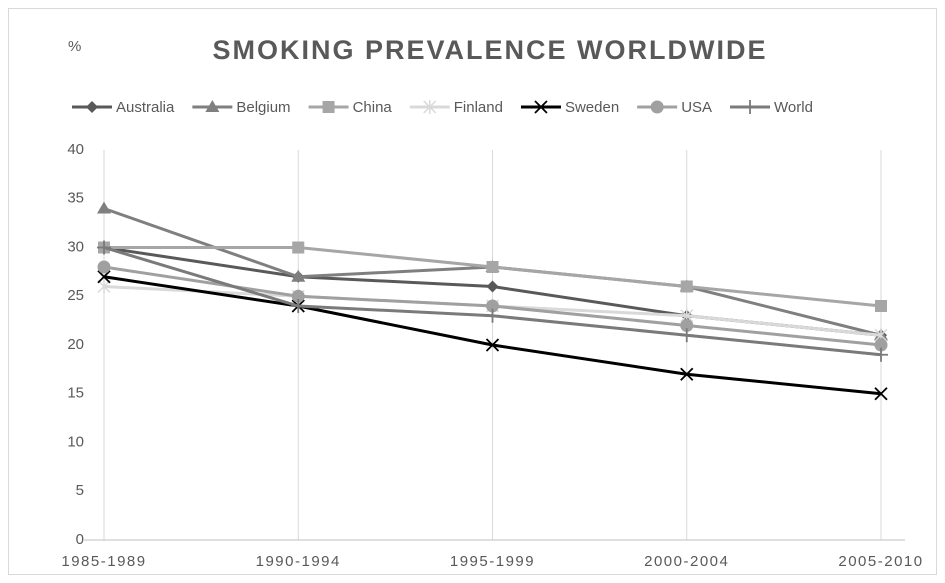  I want to click on legend-item: World, so click(771, 107).